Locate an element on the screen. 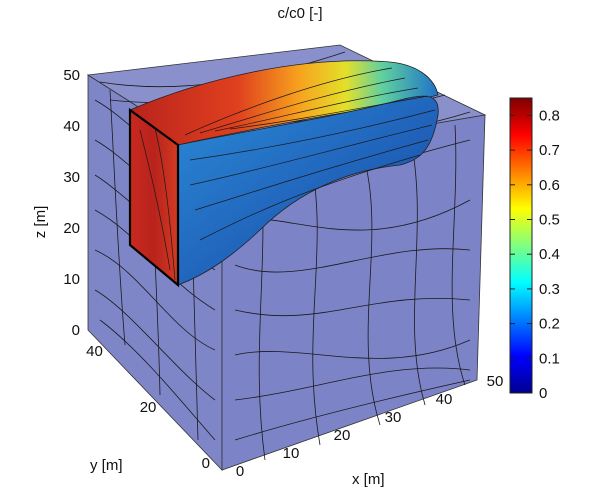  y-axis: 0 20 40 is located at coordinates (148, 407).